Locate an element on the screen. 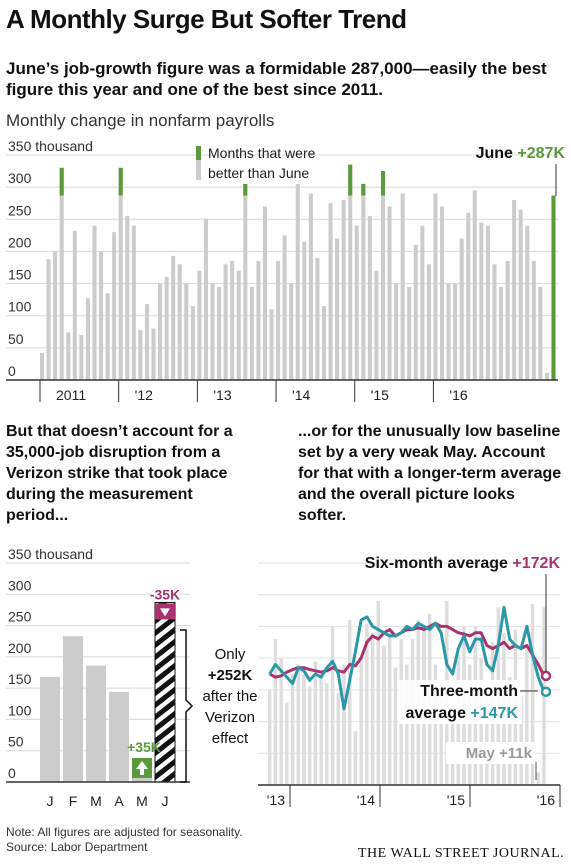 This screenshot has height=865, width=571. y-tick-label: 50 is located at coordinates (16, 742).